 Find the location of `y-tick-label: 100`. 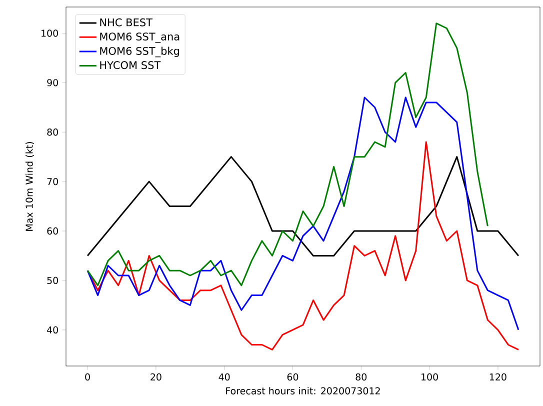

y-tick-label: 100 is located at coordinates (50, 33).